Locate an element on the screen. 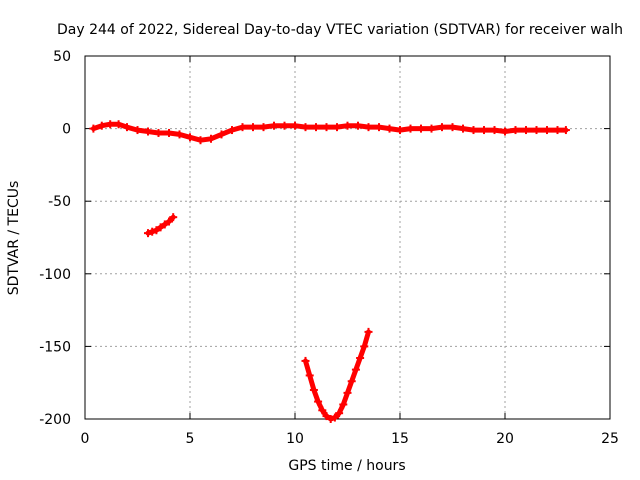 The width and height of the screenshot is (640, 480). y-tick-label: -100 is located at coordinates (55, 275).